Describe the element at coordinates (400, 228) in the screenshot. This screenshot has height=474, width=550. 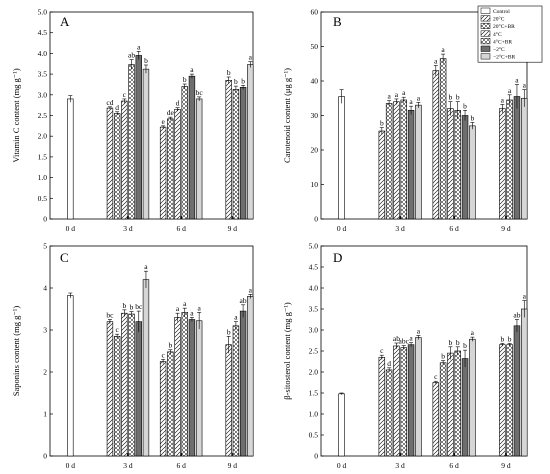
I see `x-tick-label: 3 d` at that location.